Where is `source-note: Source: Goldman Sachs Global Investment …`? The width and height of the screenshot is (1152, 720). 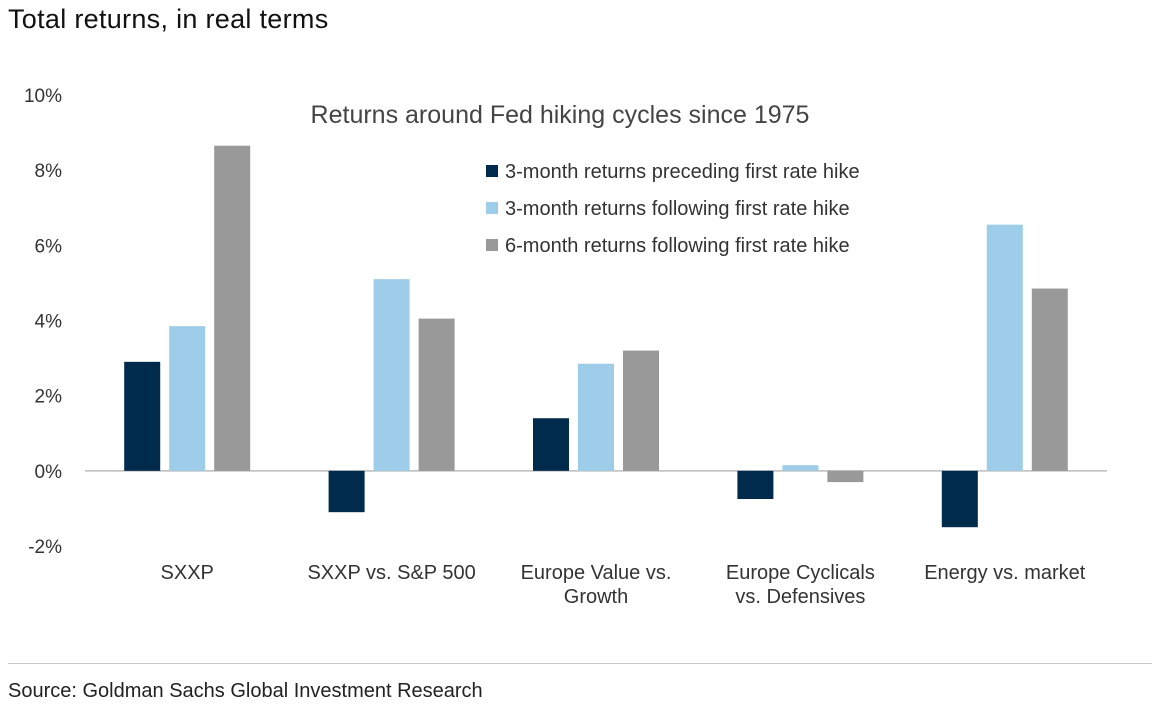 source-note: Source: Goldman Sachs Global Investment … is located at coordinates (245, 691).